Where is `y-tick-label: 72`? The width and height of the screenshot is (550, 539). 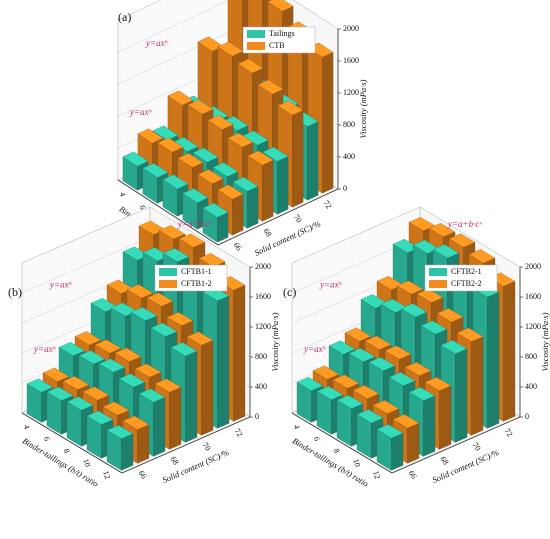
y-tick-label: 72 is located at coordinates (328, 205).